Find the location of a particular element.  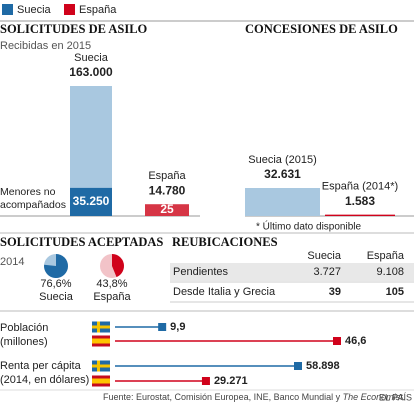

value-label: 14.780 is located at coordinates (167, 190).